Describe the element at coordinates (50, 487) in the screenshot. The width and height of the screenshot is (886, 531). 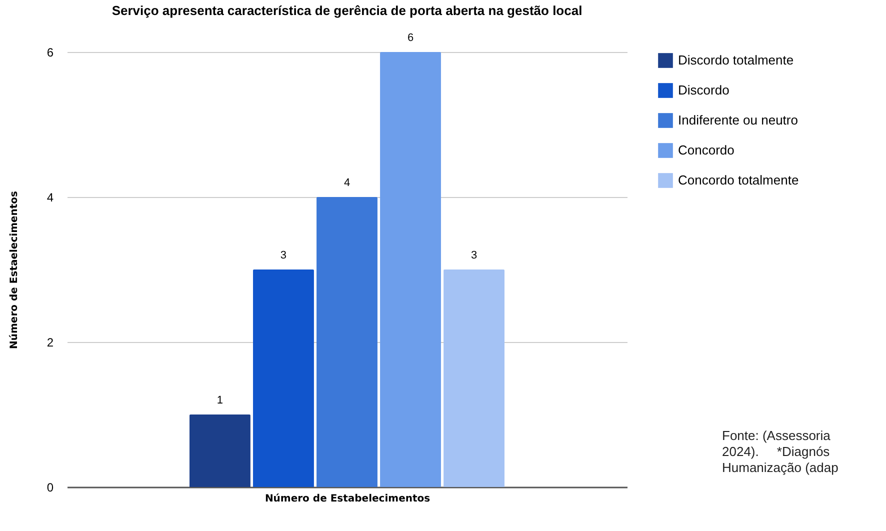
I see `y-tick-label: 0` at that location.